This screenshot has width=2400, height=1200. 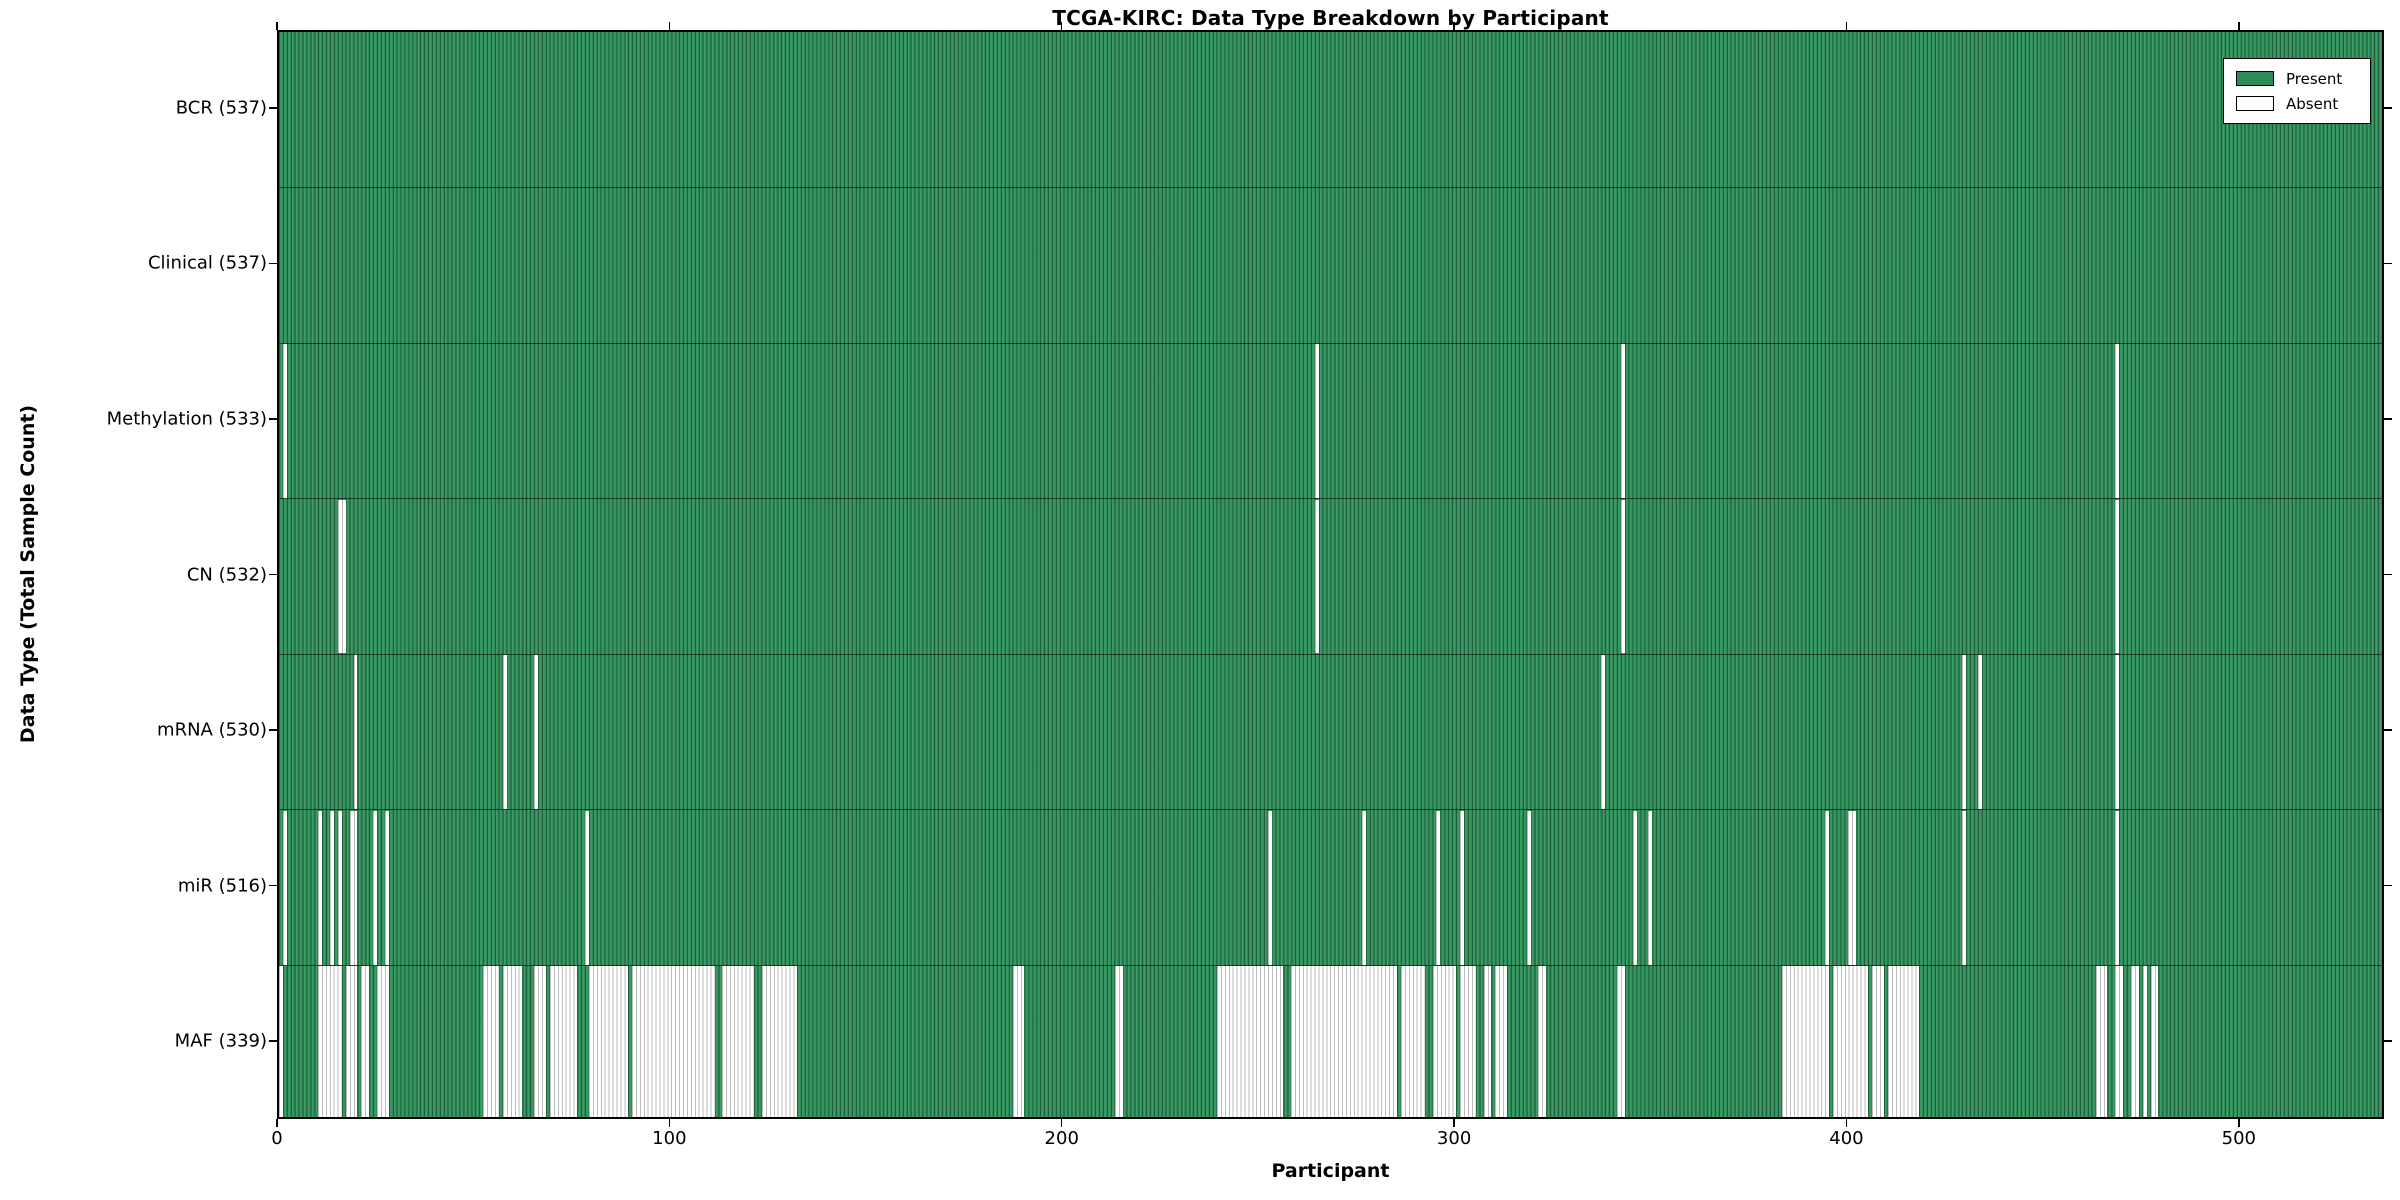 I want to click on x-tick-label-0: 0, so click(x=277, y=1138).